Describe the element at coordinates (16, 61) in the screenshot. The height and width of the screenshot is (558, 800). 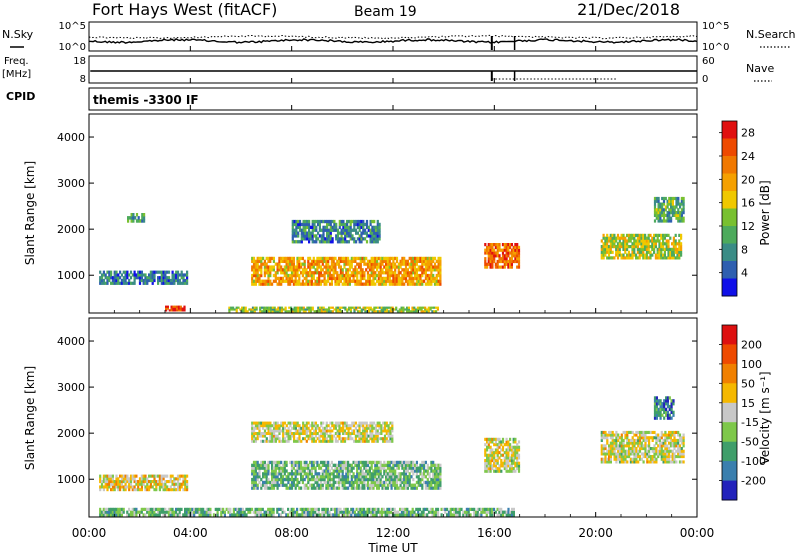
I see `freq-label: Freq.` at that location.